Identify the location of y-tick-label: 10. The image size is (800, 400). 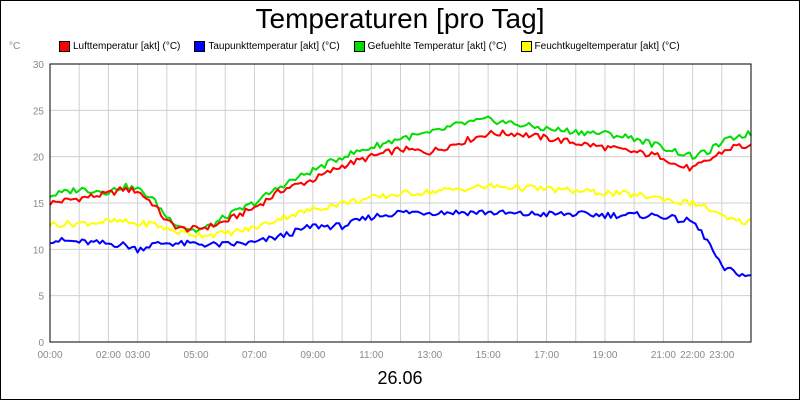
(39, 250).